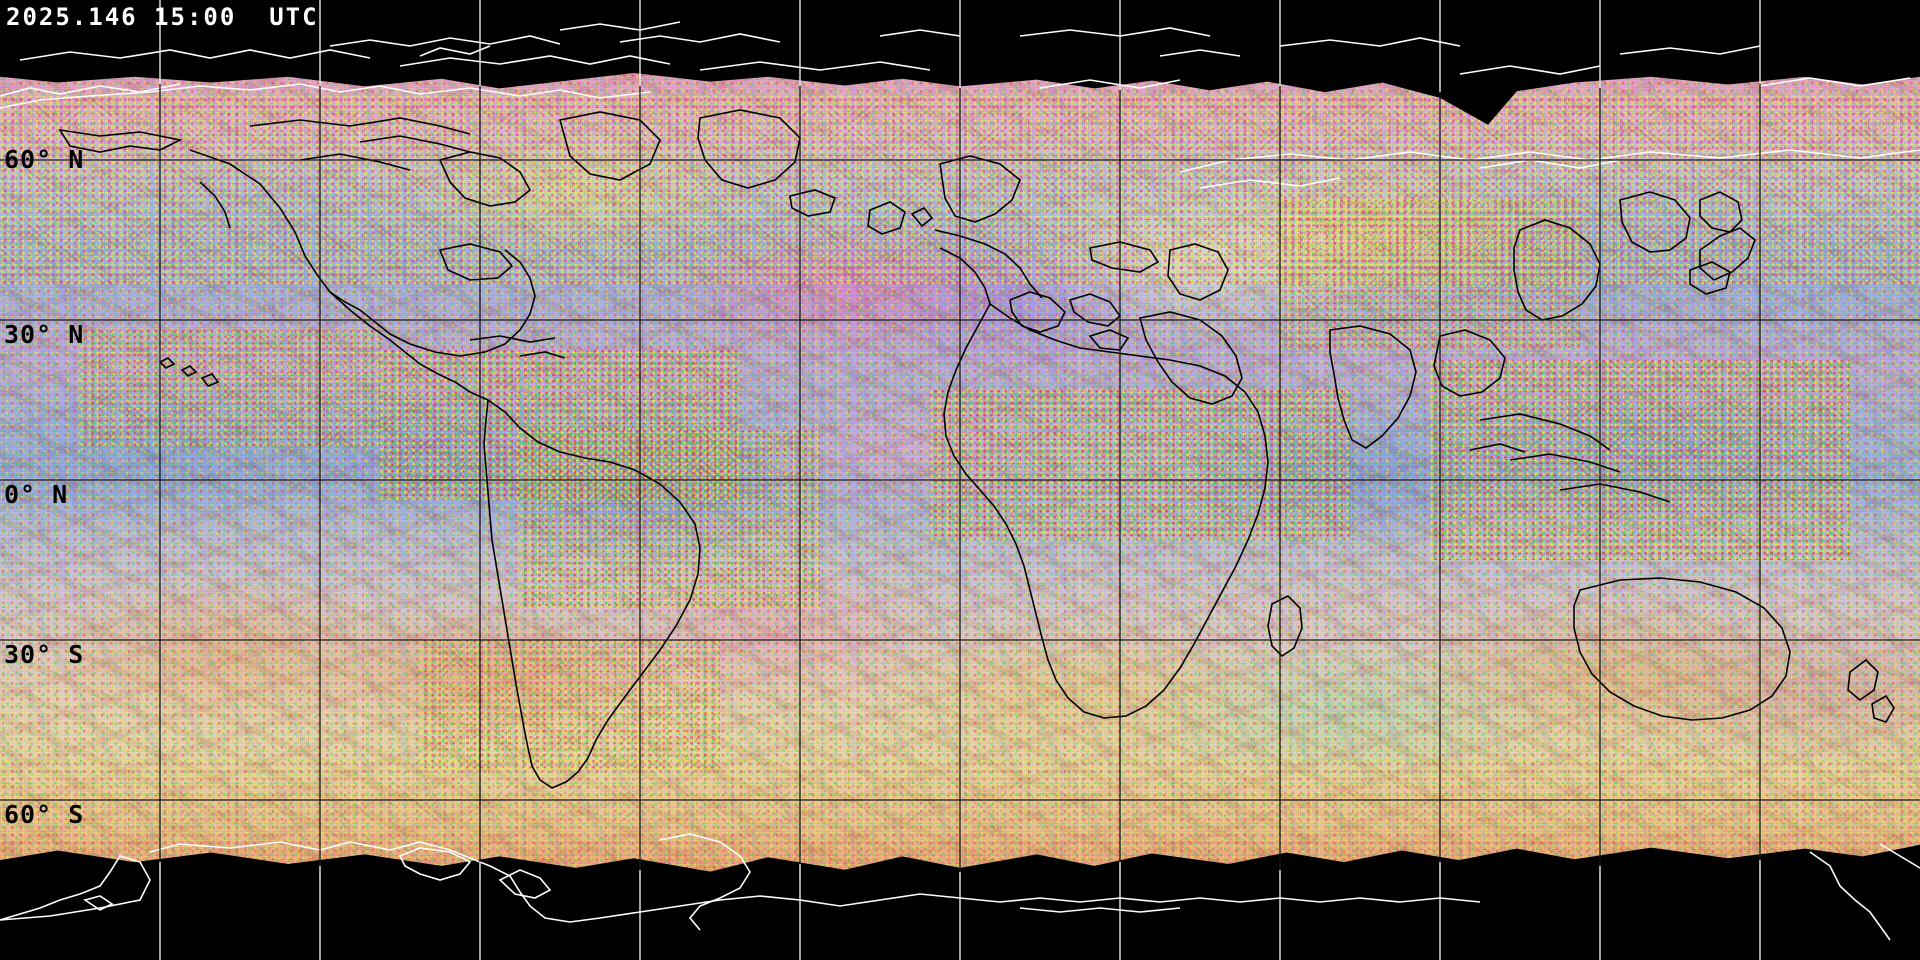 Image resolution: width=1920 pixels, height=960 pixels. Describe the element at coordinates (960, 910) in the screenshot. I see `graticule-meridians-light-bottom` at that location.